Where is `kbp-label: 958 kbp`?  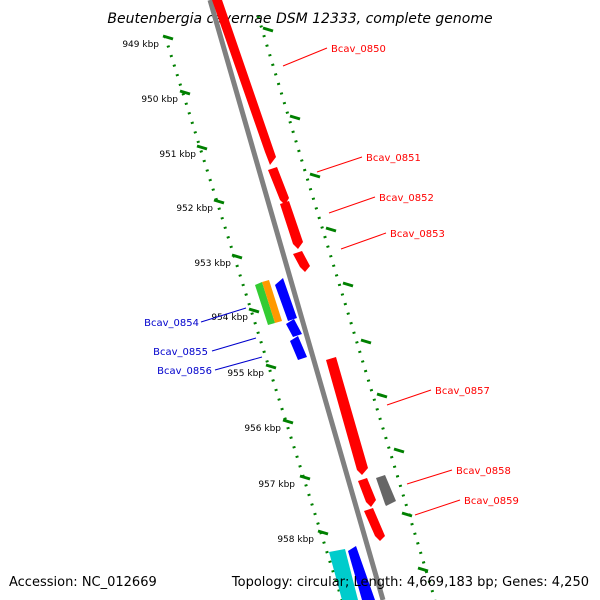
kbp-label: 958 kbp is located at coordinates (295, 540).